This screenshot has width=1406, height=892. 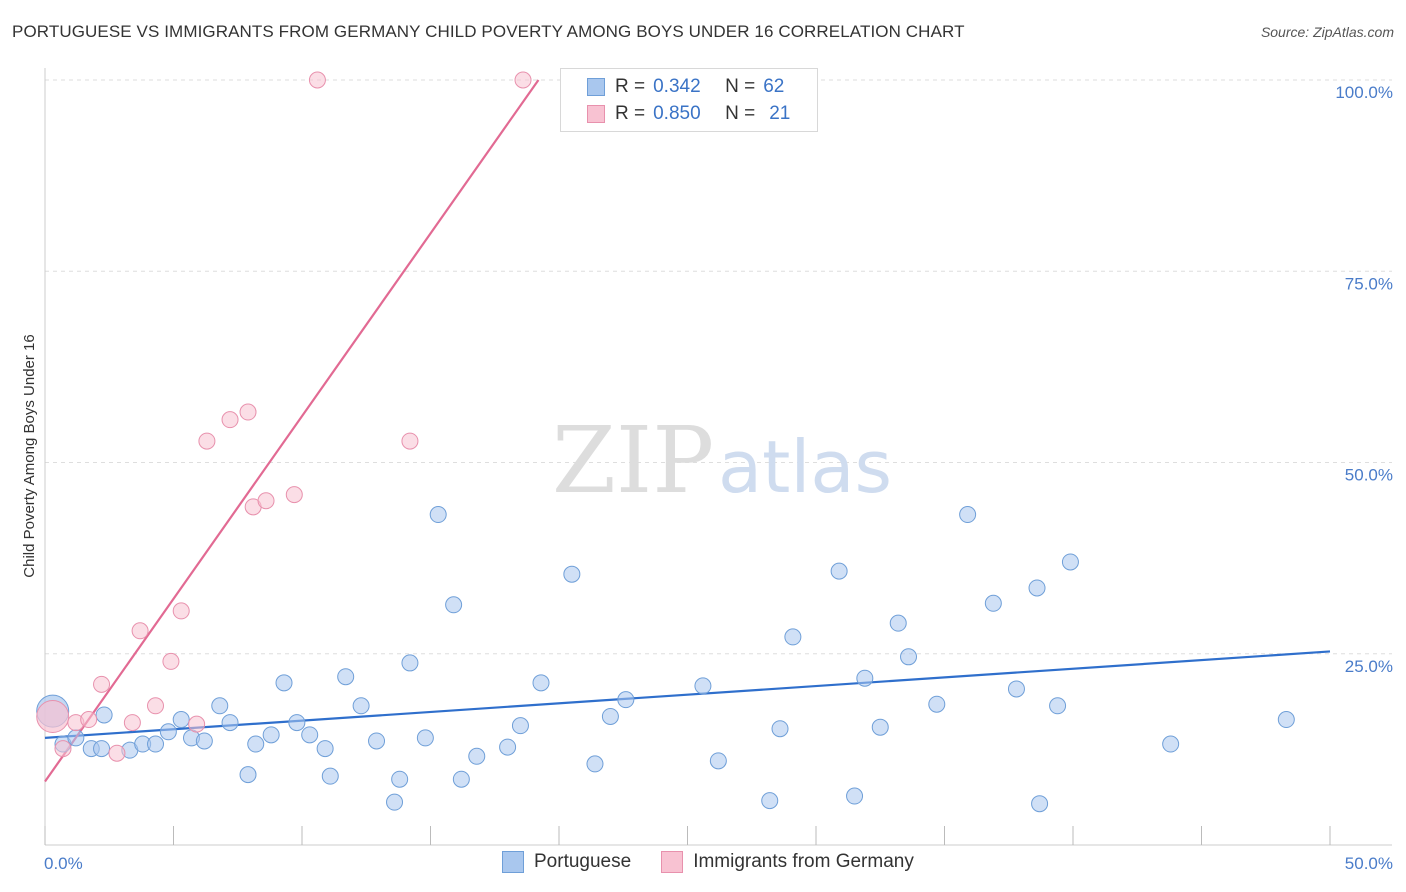 What do you see at coordinates (633, 460) in the screenshot?
I see `watermark-zip: ZIP` at bounding box center [633, 460].